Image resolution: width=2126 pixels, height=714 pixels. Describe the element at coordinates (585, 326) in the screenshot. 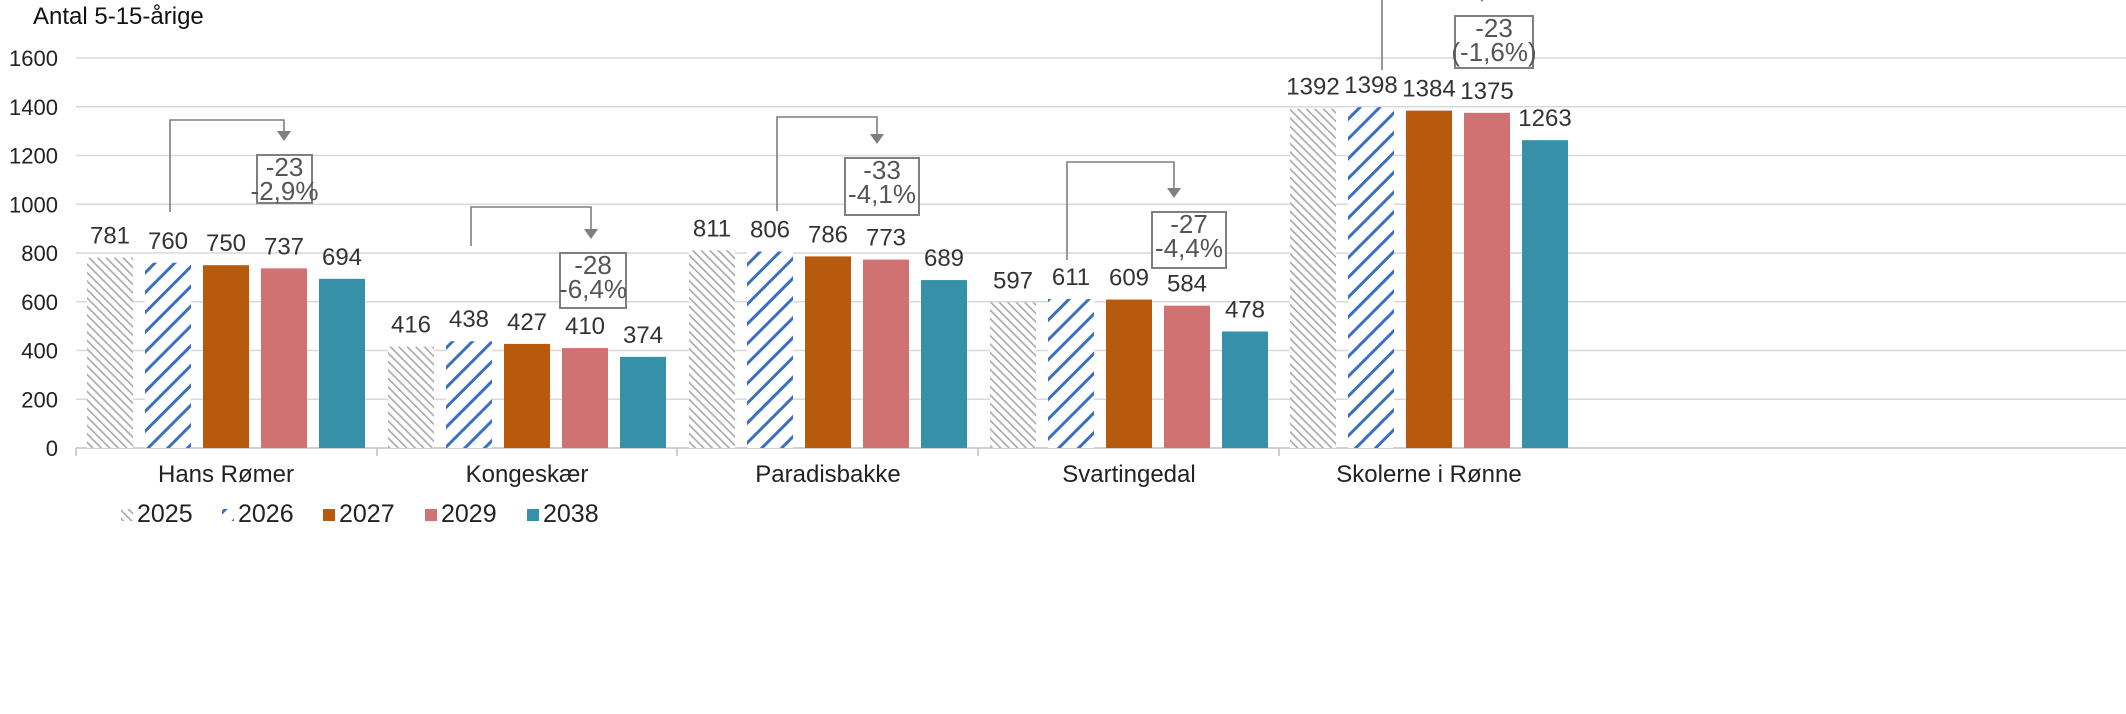

I see `data-label: 410` at that location.